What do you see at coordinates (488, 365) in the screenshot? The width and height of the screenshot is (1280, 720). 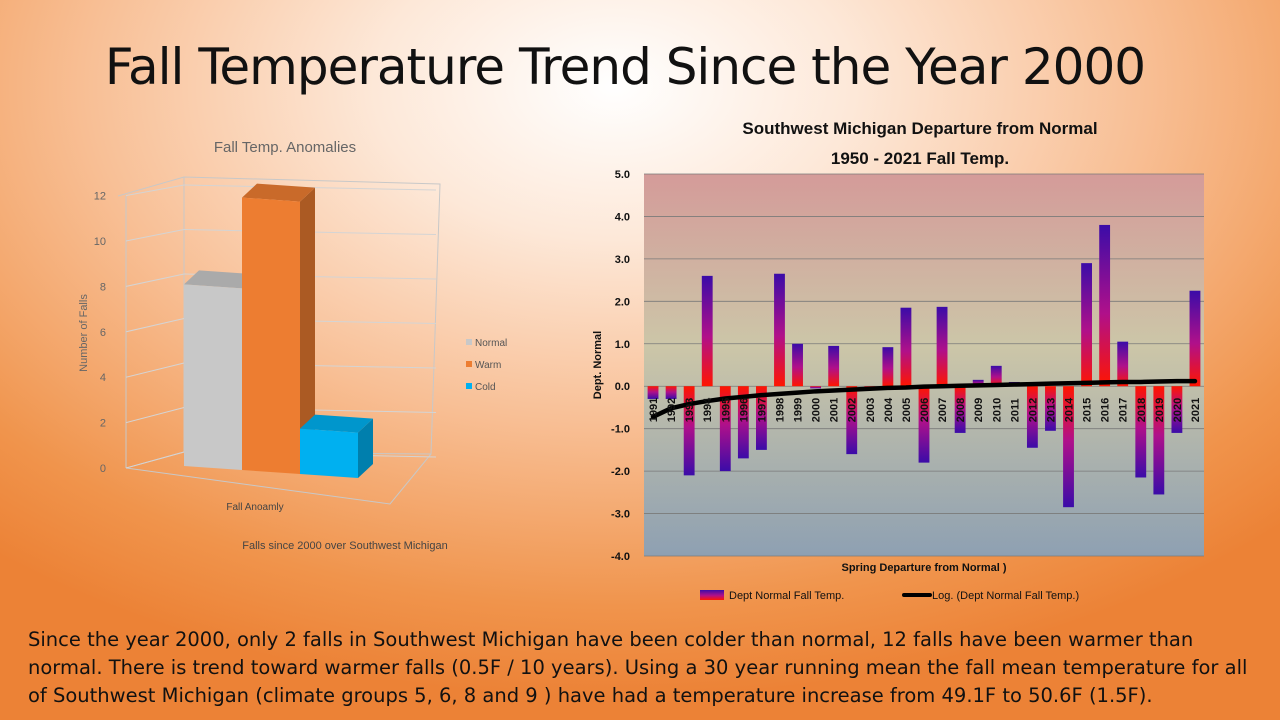 I see `chart1-legend-label: Warm` at bounding box center [488, 365].